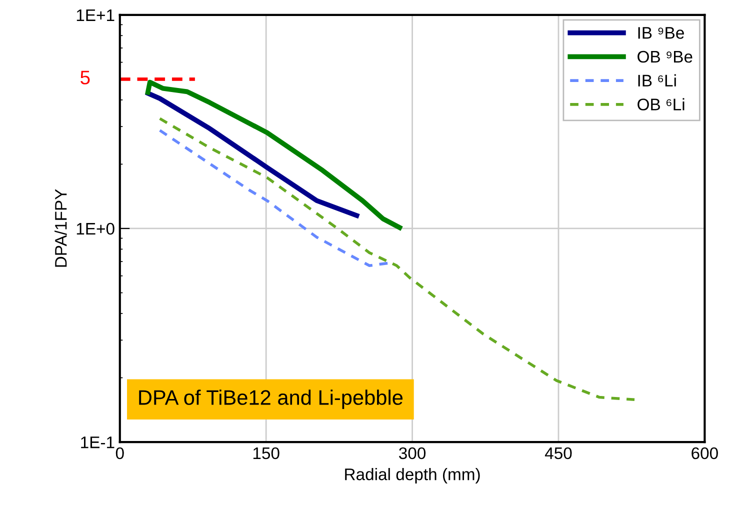 This screenshot has height=514, width=731. I want to click on legend-label: IB ⁹Be, so click(661, 33).